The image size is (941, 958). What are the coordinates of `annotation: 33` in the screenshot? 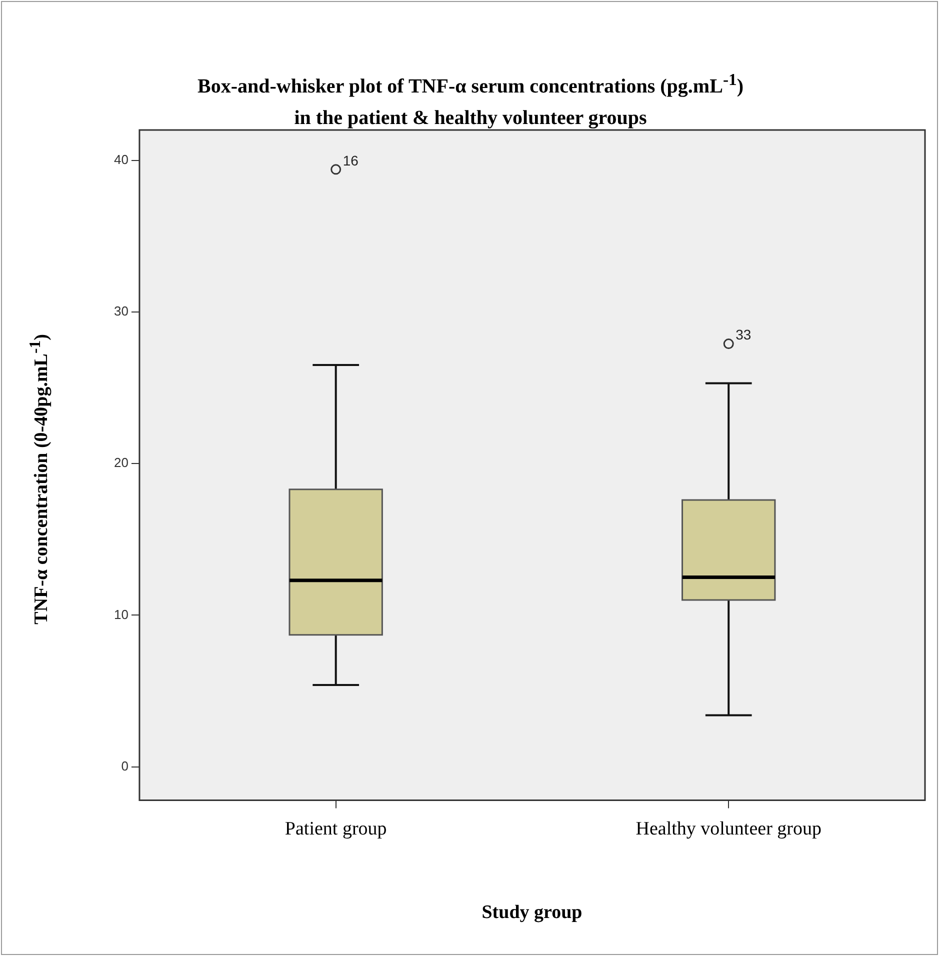 It's located at (744, 334).